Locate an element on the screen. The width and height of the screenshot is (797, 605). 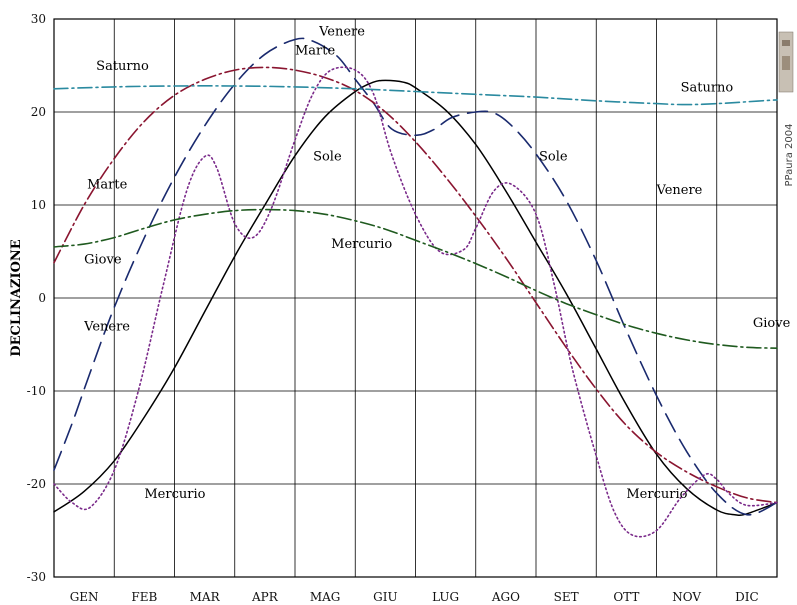
x-tick-label: AGO is located at coordinates (505, 597).